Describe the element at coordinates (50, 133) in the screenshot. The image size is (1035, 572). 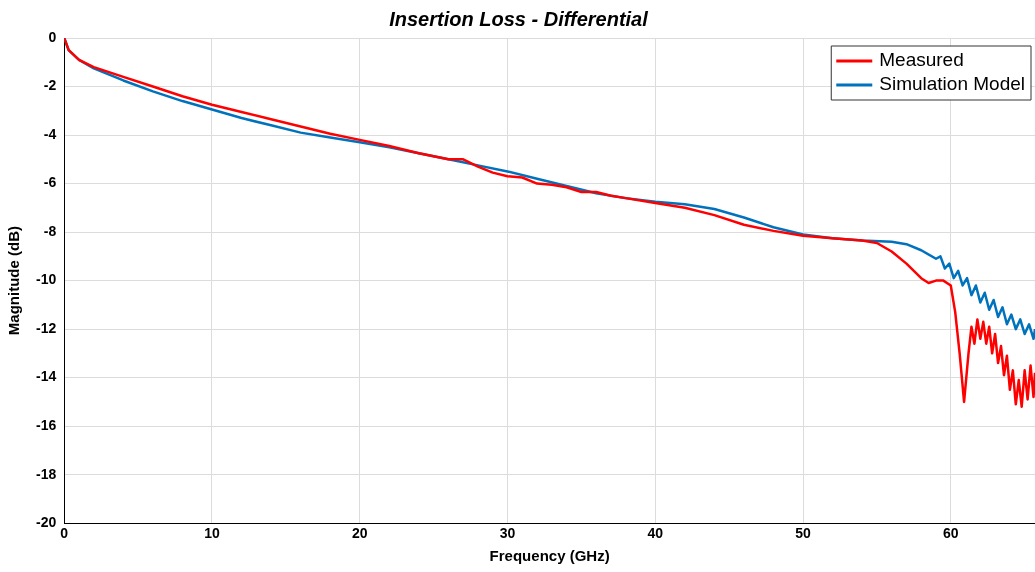
I see `y-tick-label: -4` at that location.